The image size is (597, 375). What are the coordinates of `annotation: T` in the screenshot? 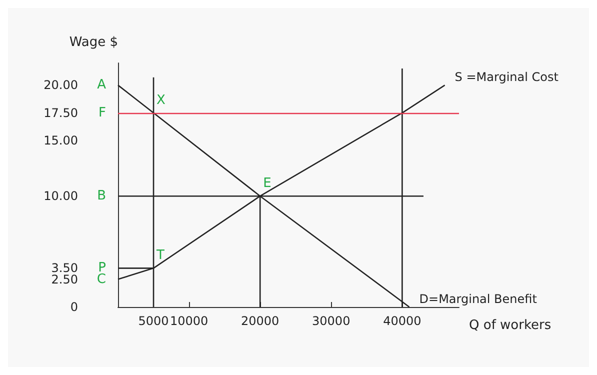 It's located at (160, 256).